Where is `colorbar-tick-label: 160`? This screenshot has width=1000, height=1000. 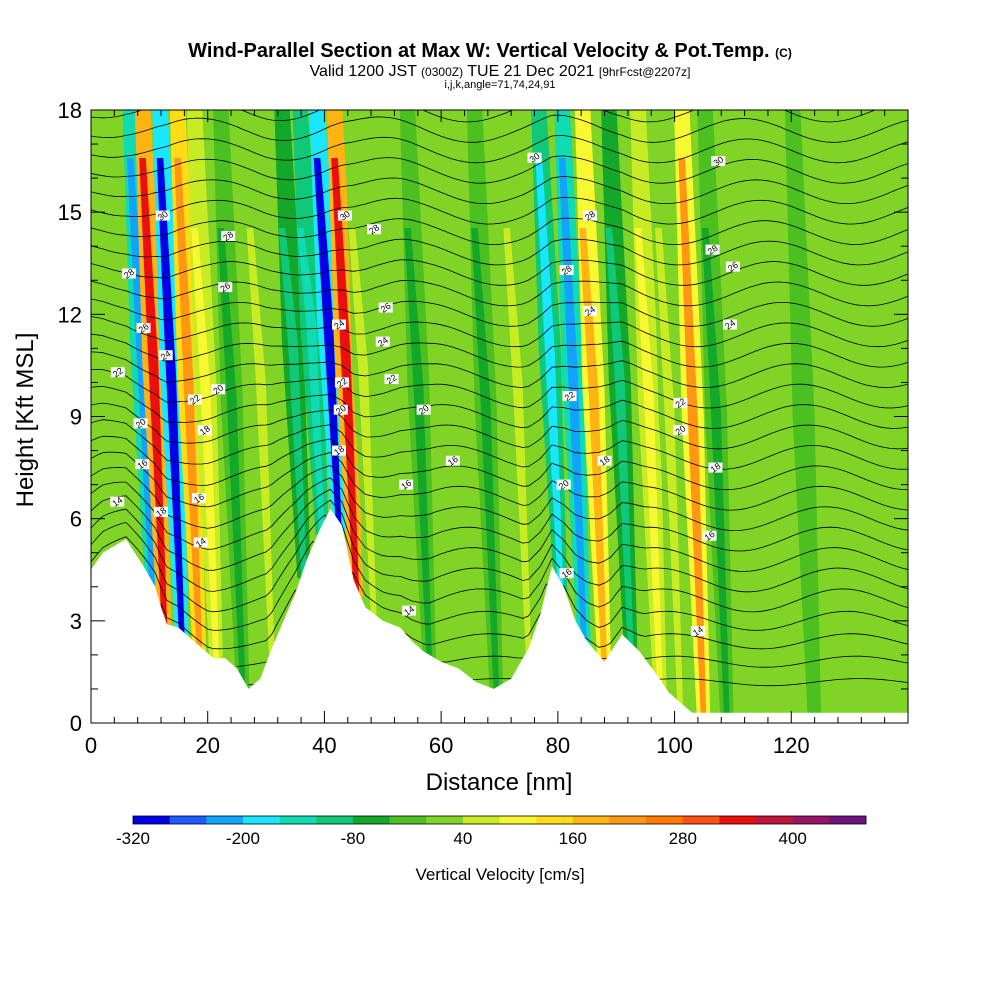 colorbar-tick-label: 160 is located at coordinates (573, 838).